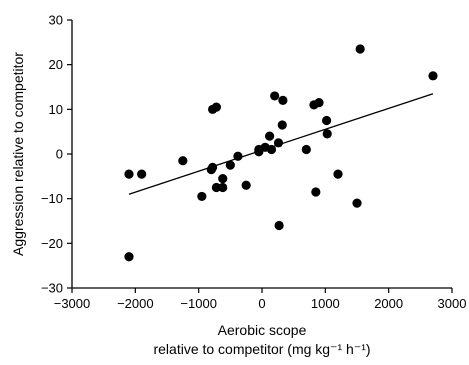  Describe the element at coordinates (52, 288) in the screenshot. I see `y-tick-label: −30` at that location.